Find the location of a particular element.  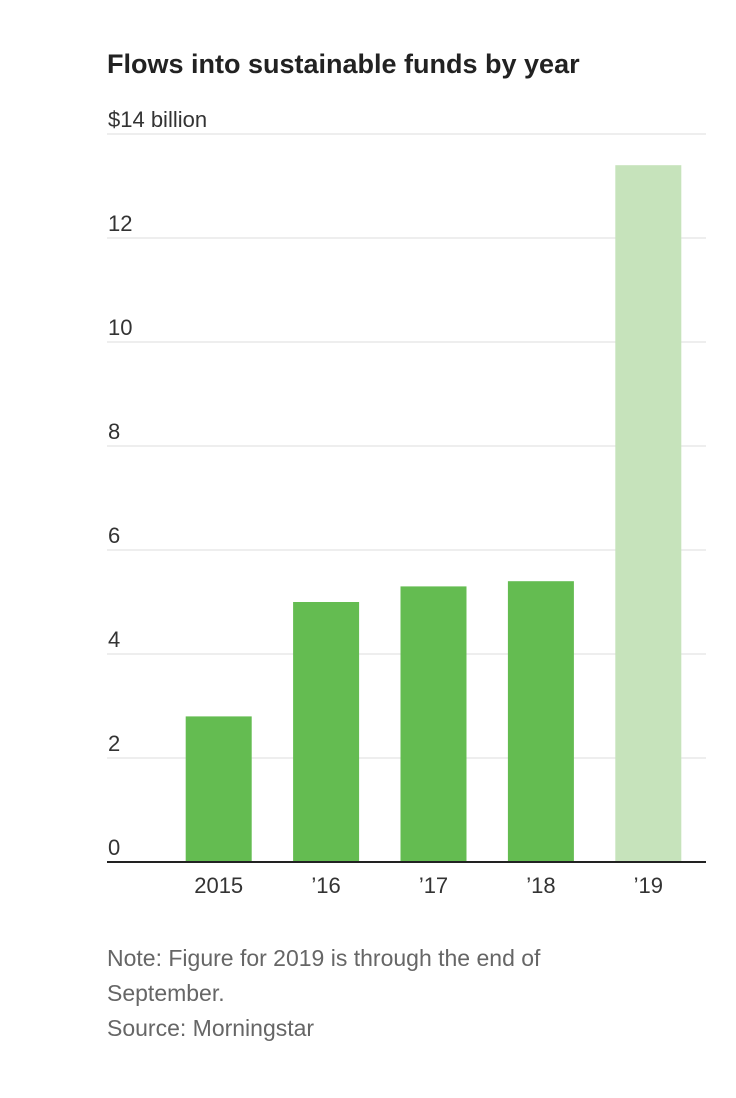

y-tick-label: 10 is located at coordinates (120, 327).